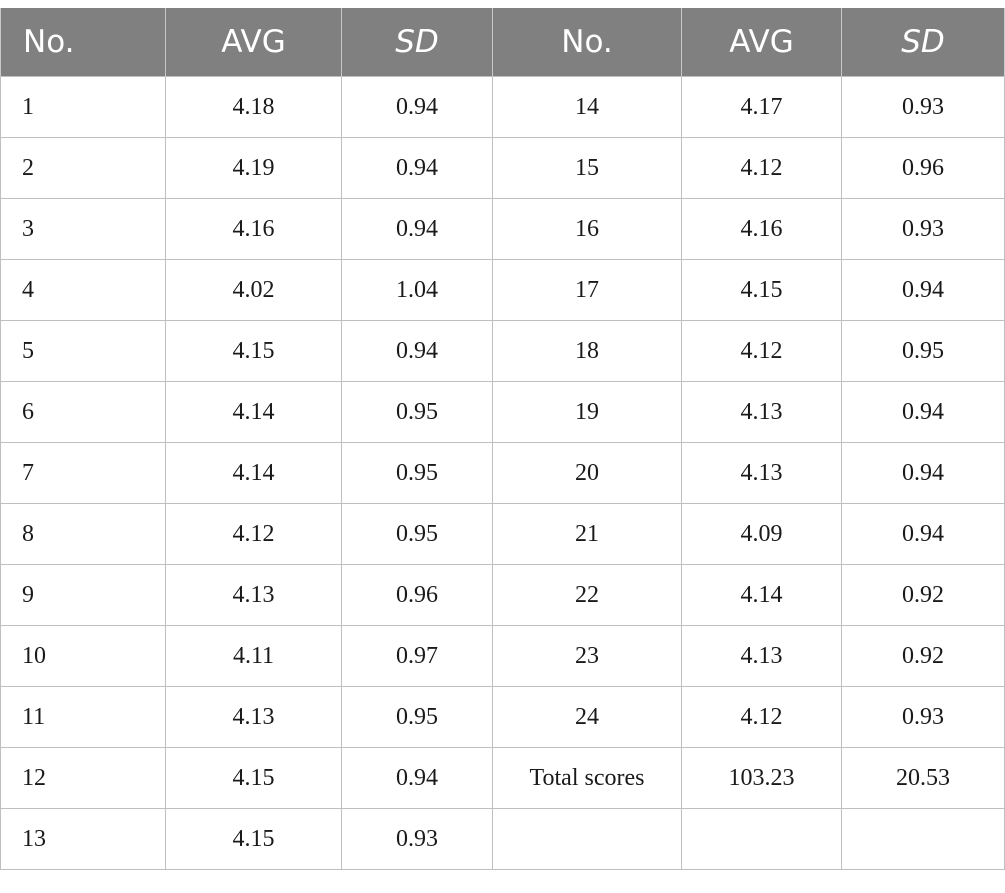 This screenshot has width=1005, height=893. Describe the element at coordinates (253, 42) in the screenshot. I see `header-avg-left: AVG` at that location.